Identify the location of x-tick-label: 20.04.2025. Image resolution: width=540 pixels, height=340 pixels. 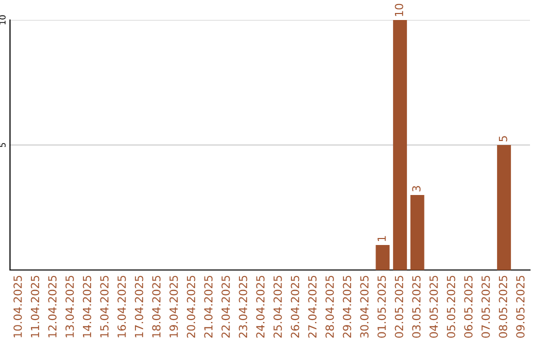
(191, 307).